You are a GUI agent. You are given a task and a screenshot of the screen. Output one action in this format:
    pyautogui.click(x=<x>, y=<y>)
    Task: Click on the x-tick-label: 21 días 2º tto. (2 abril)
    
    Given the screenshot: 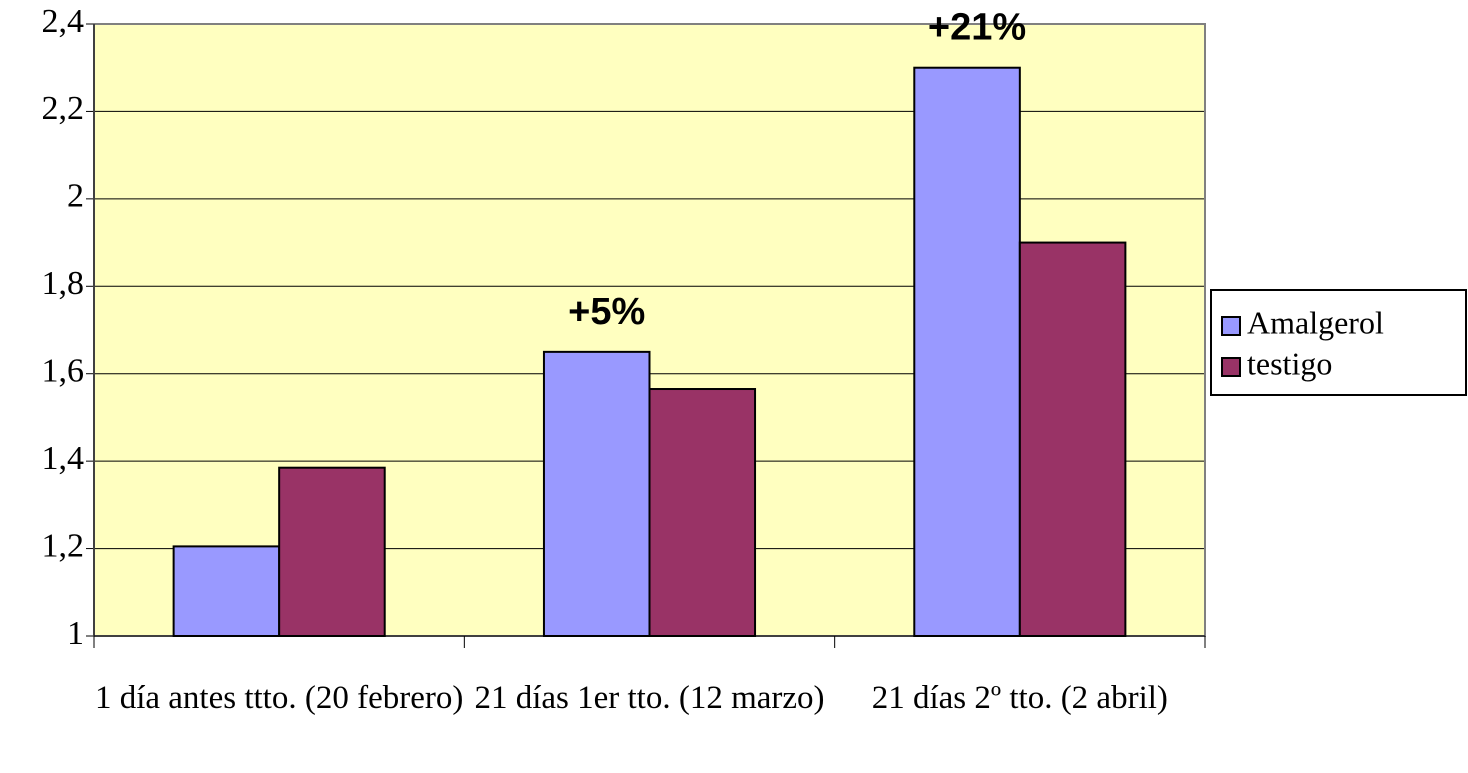 What is the action you would take?
    pyautogui.click(x=1019, y=698)
    